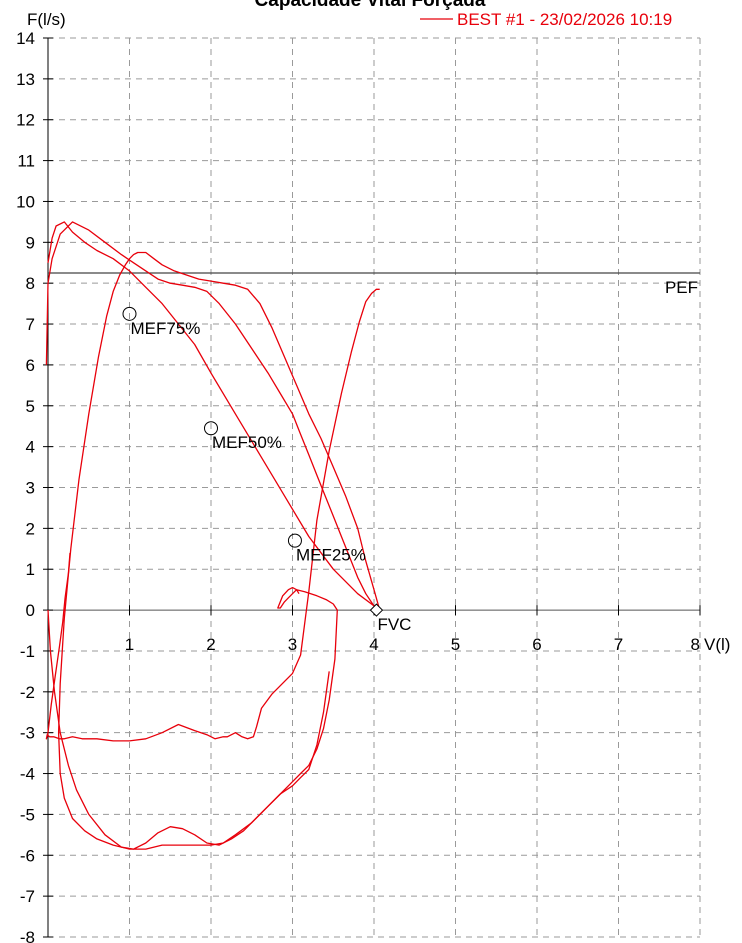  I want to click on y-tick-label: 0, so click(30, 610).